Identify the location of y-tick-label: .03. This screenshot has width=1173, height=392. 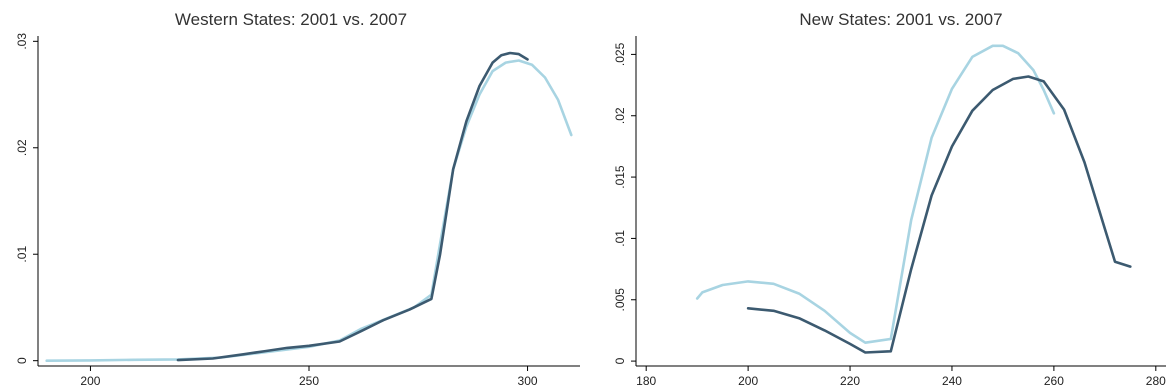
(22, 41).